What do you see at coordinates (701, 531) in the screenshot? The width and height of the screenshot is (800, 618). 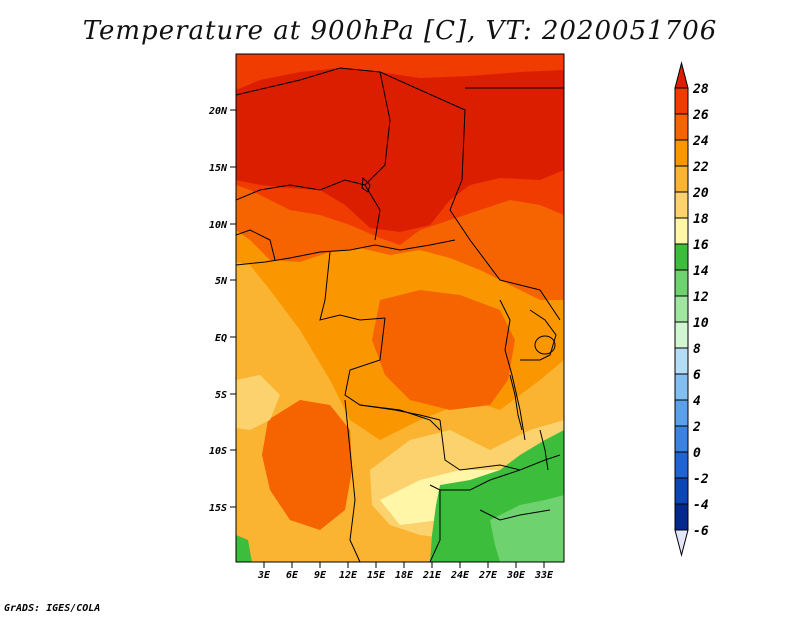 I see `colorbar-label: -6` at bounding box center [701, 531].